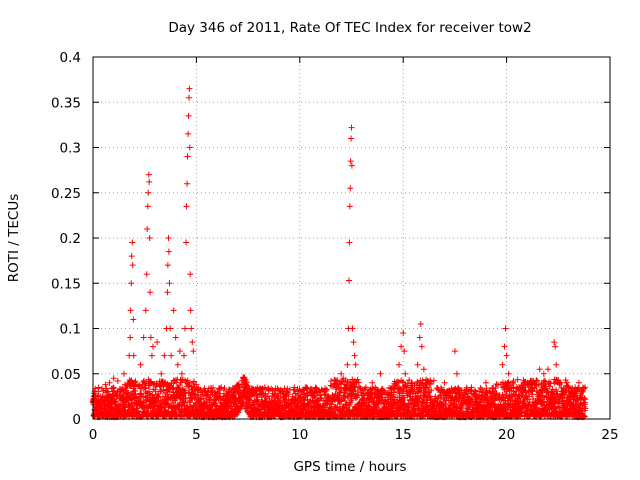  I want to click on y-tick-label: 0.1, so click(70, 330).